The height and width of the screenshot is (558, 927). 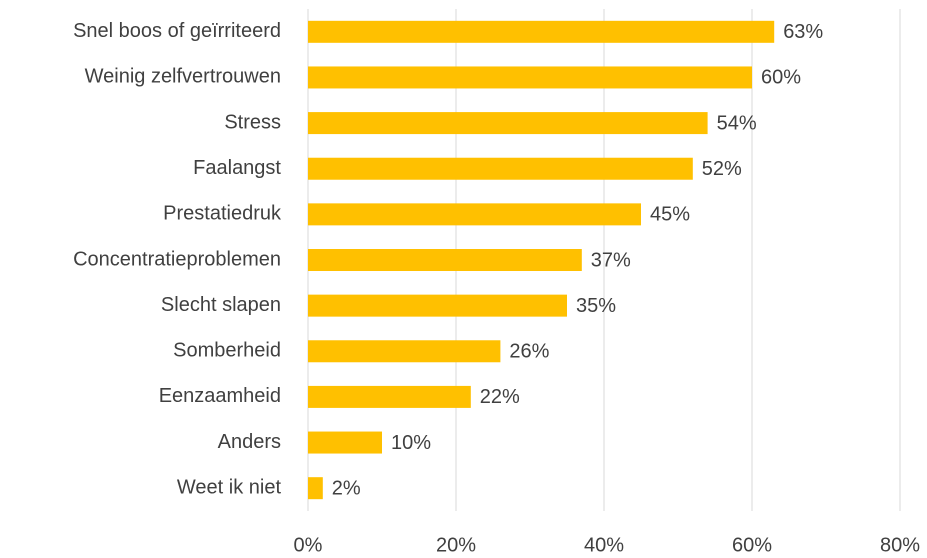 I want to click on value-label: 2%, so click(x=346, y=488).